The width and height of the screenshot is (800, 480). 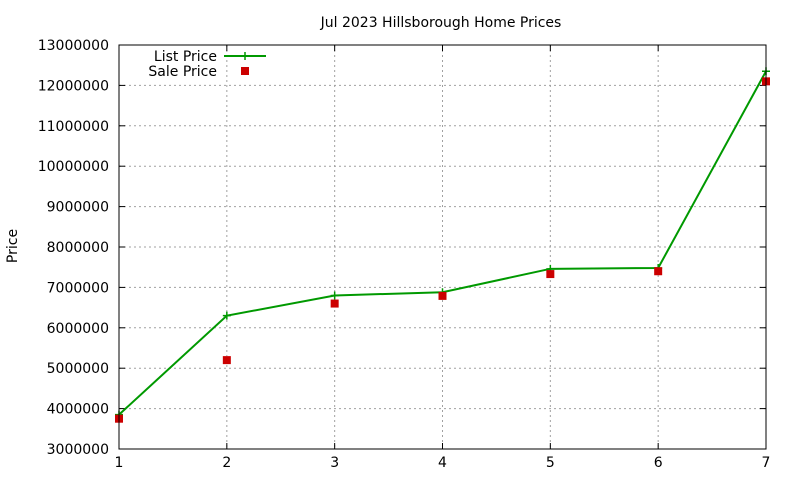 What do you see at coordinates (182, 72) in the screenshot?
I see `legend-label-sale-price: Sale Price` at bounding box center [182, 72].